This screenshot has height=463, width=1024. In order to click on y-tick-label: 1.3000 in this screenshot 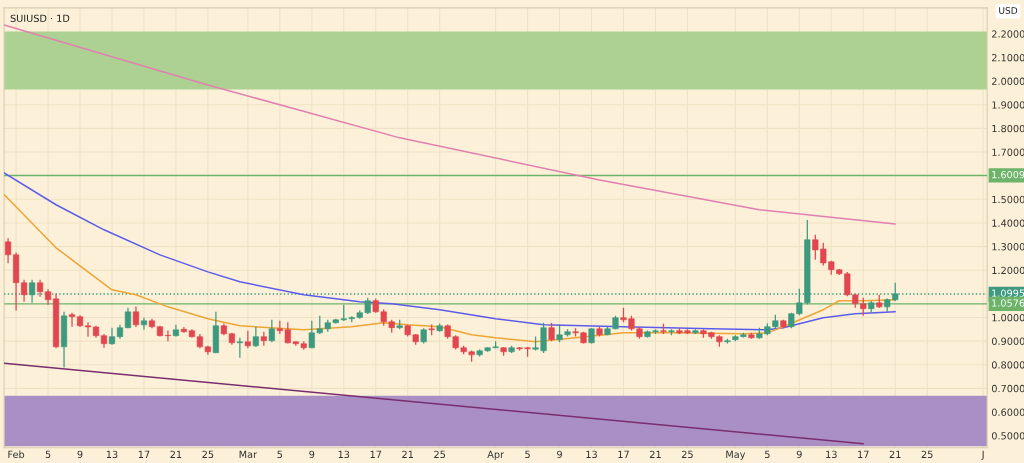, I will do `click(1008, 247)`.